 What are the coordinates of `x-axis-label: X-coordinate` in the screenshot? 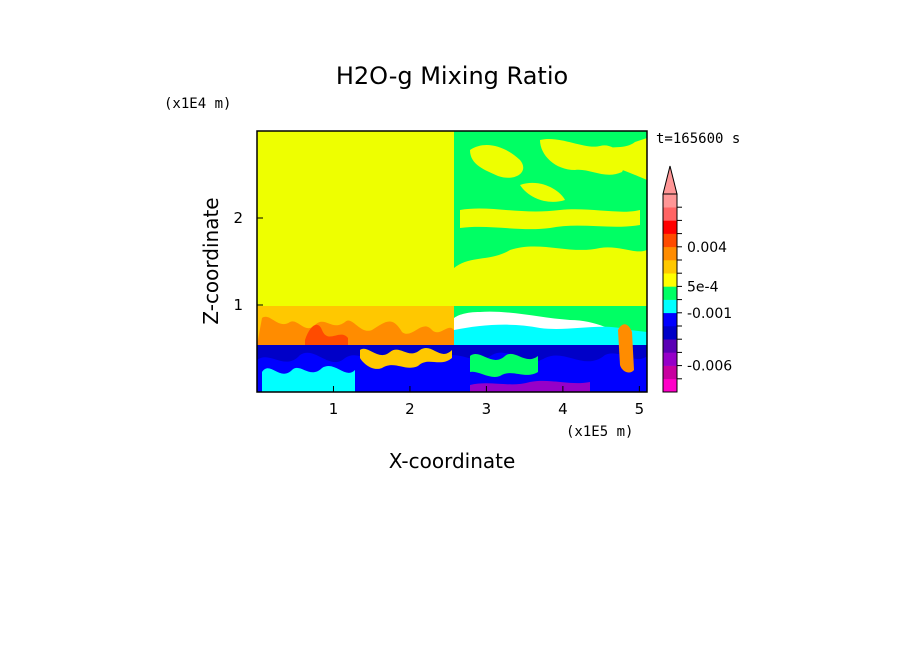 It's located at (452, 461).